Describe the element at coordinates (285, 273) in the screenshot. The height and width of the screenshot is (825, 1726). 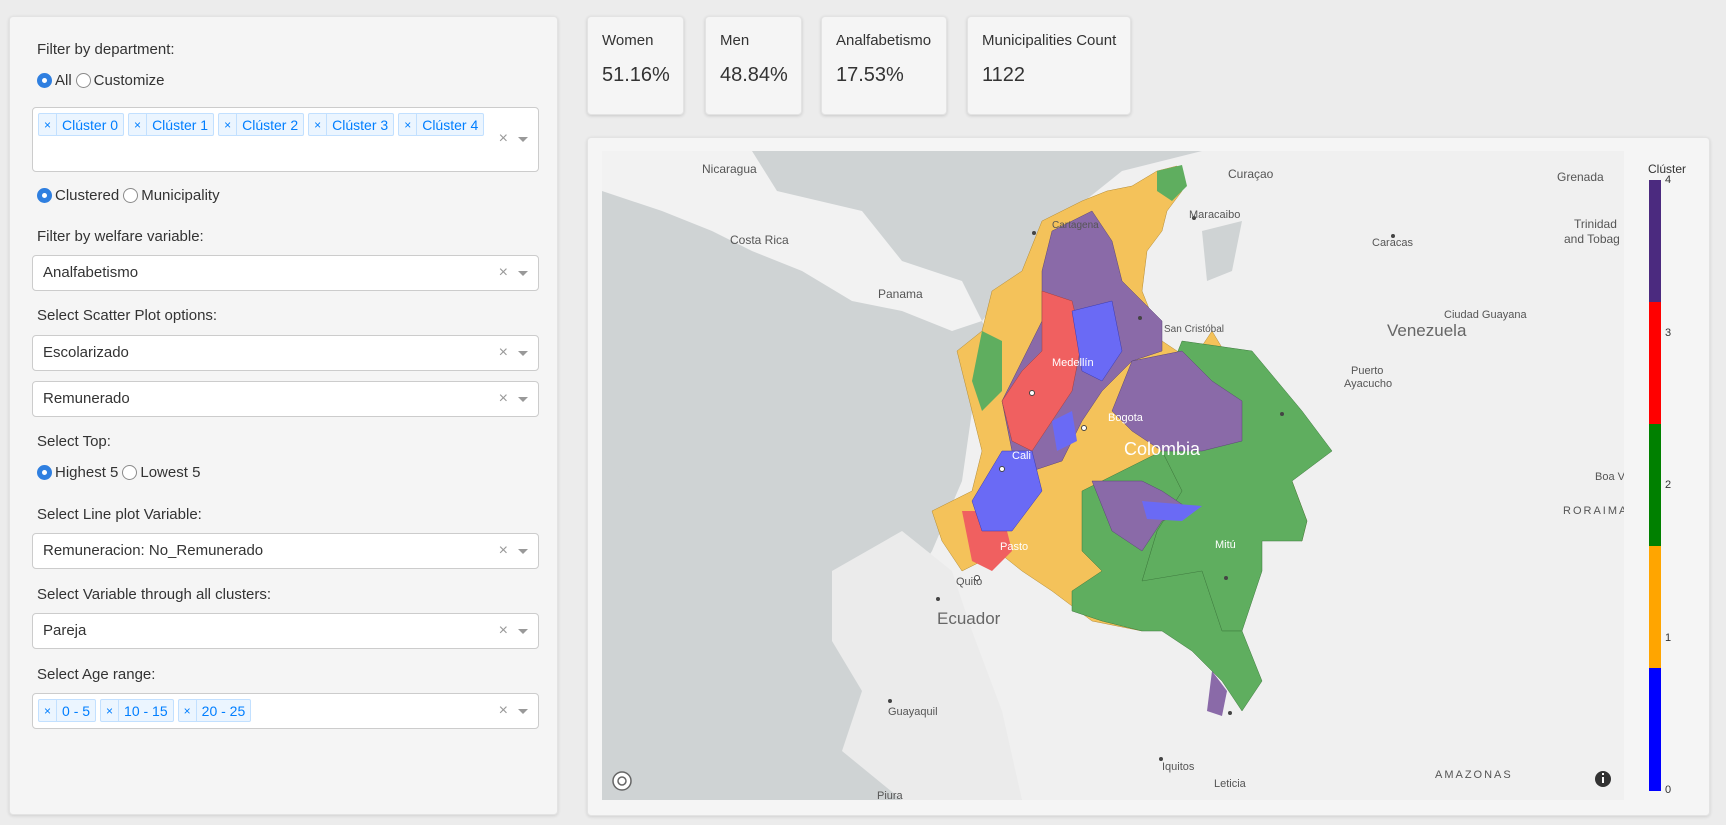
I see `welfare-select: Analfabetismo ×` at that location.